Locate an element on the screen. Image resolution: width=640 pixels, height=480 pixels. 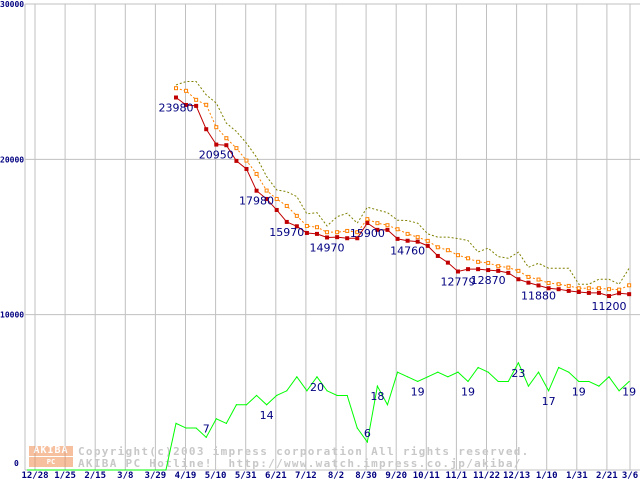
akiba-logo: AKIBA PC Hotline! is located at coordinates (51, 457).